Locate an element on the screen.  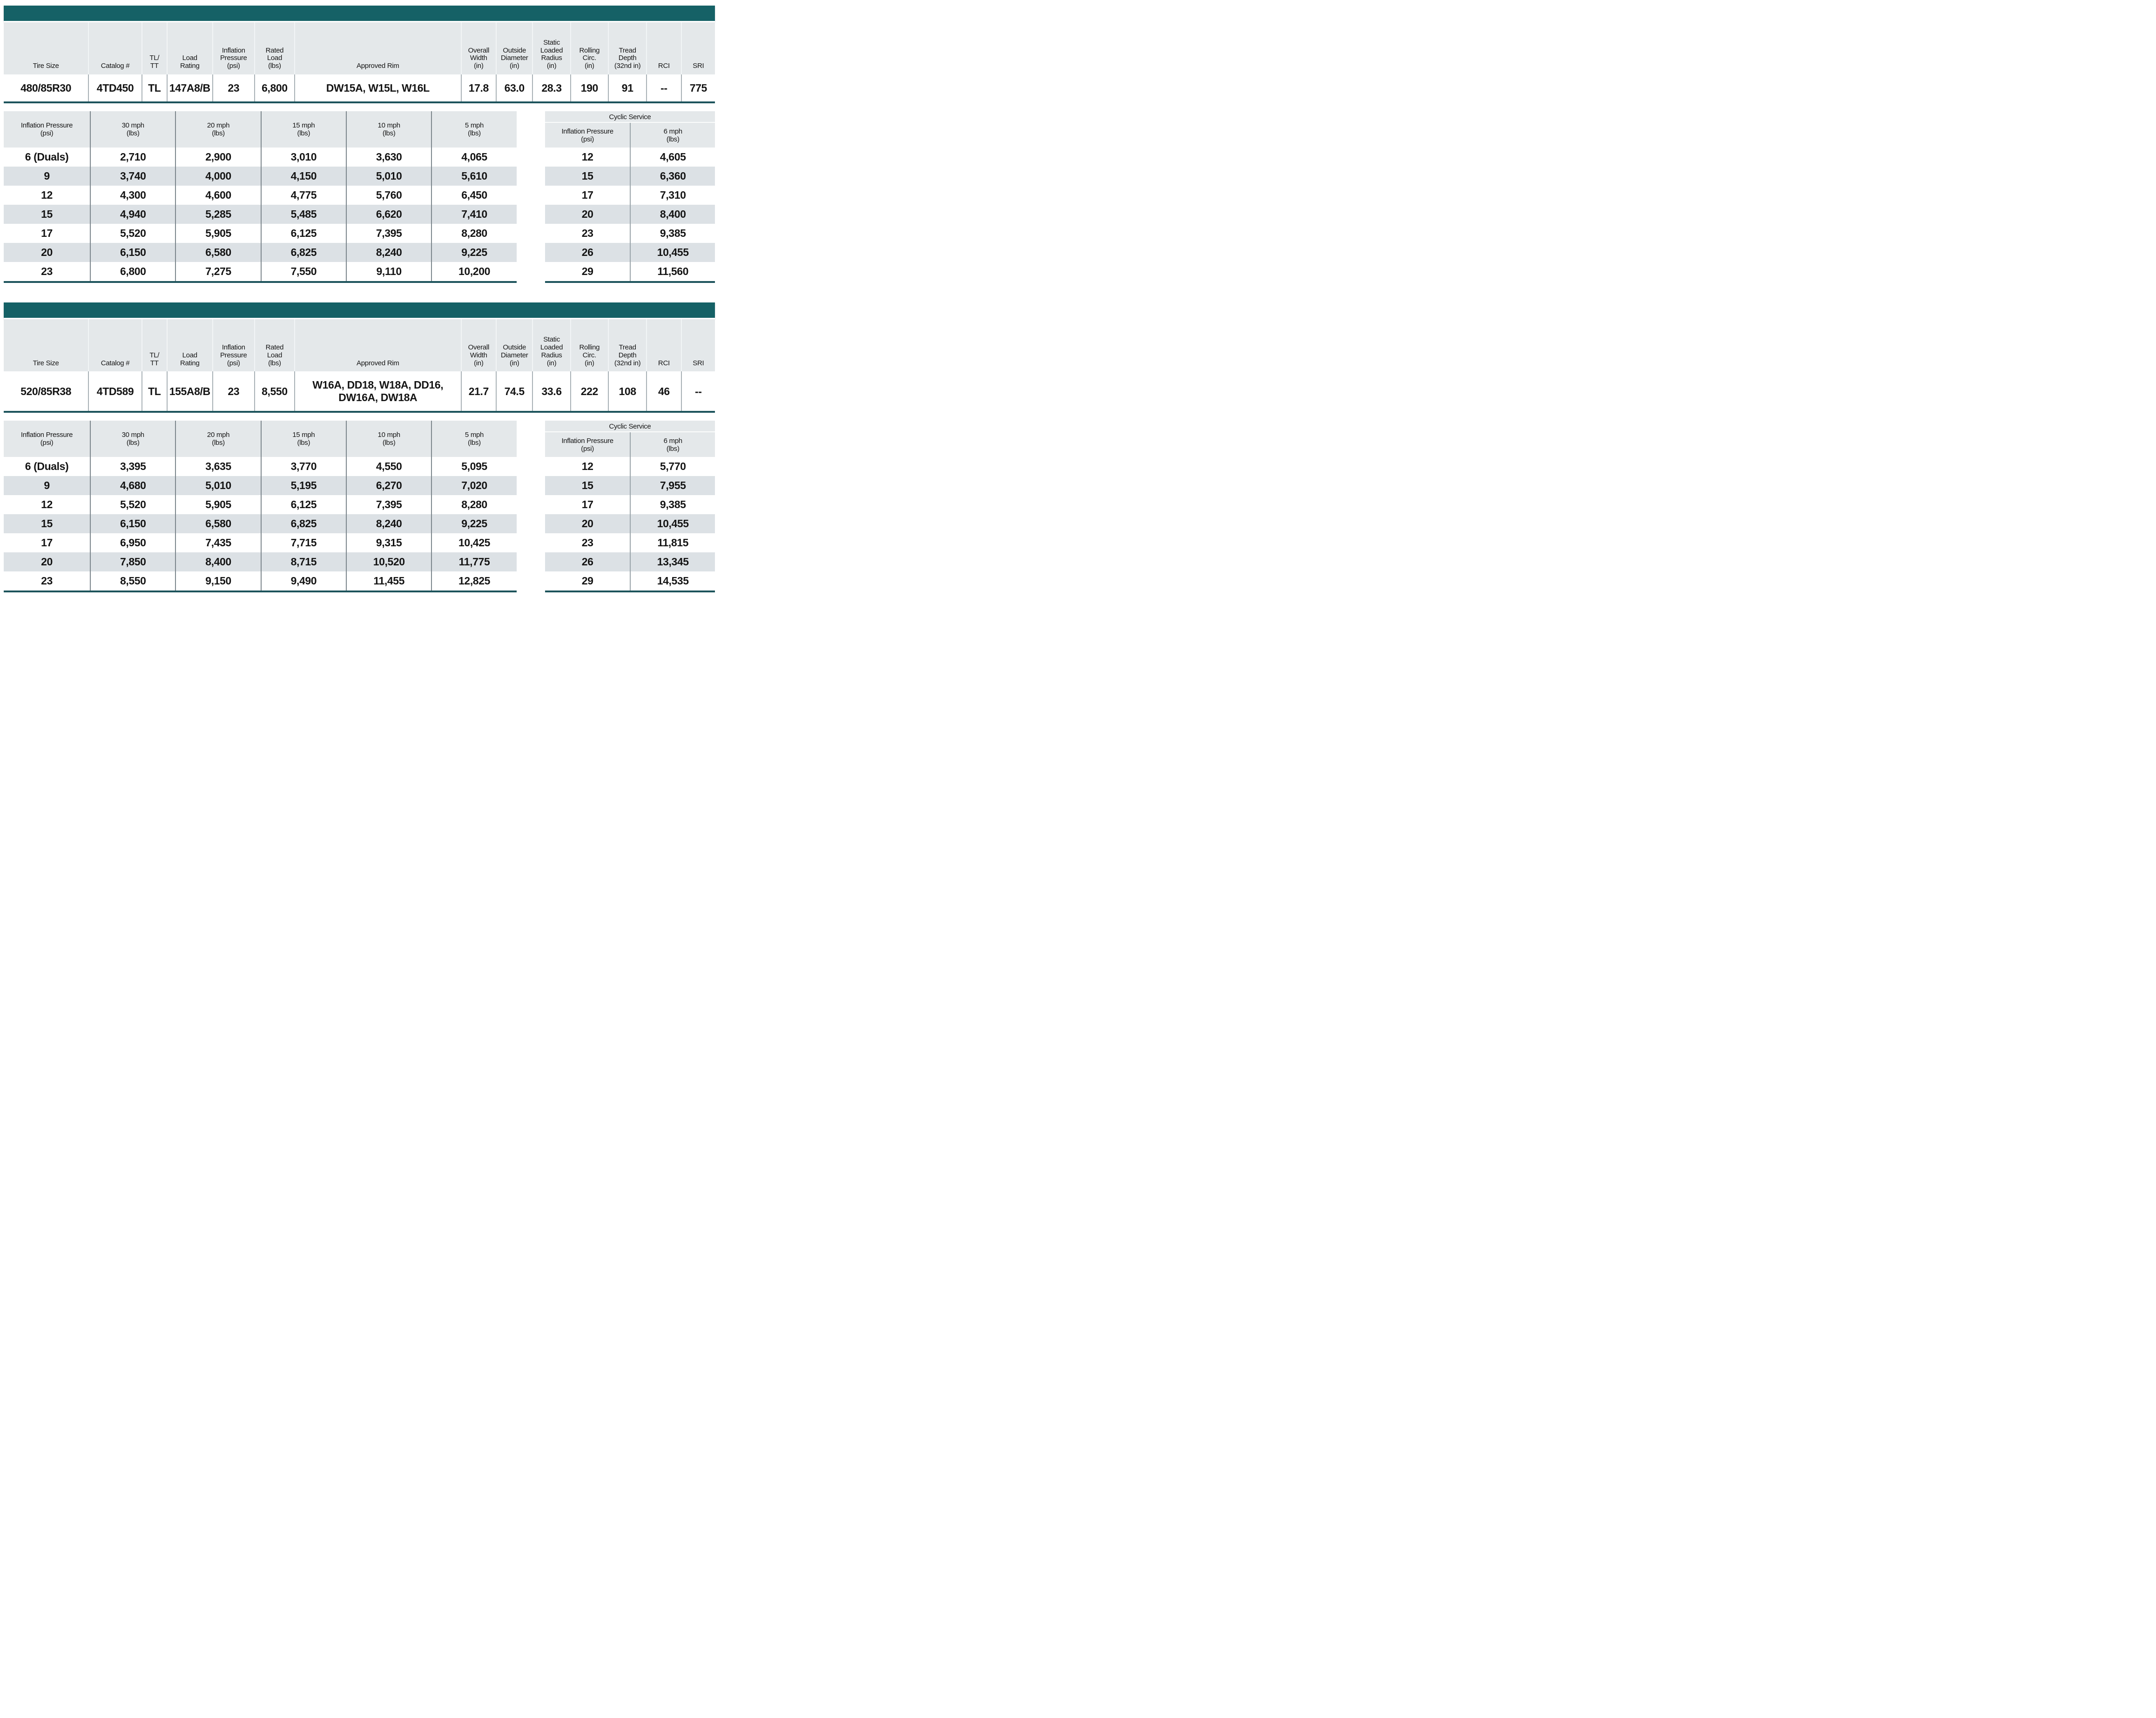
table-row: 12 5,770 is located at coordinates (630, 466).